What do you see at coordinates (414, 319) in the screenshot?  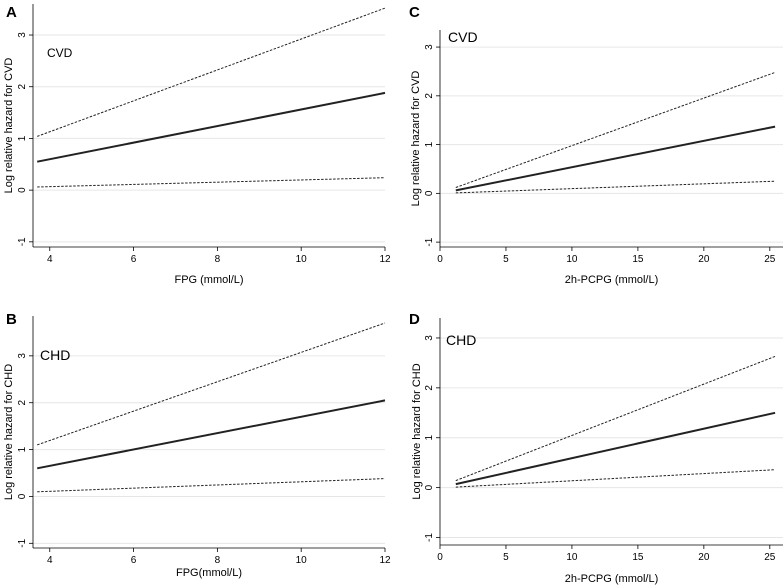 I see `panel-letter: D` at bounding box center [414, 319].